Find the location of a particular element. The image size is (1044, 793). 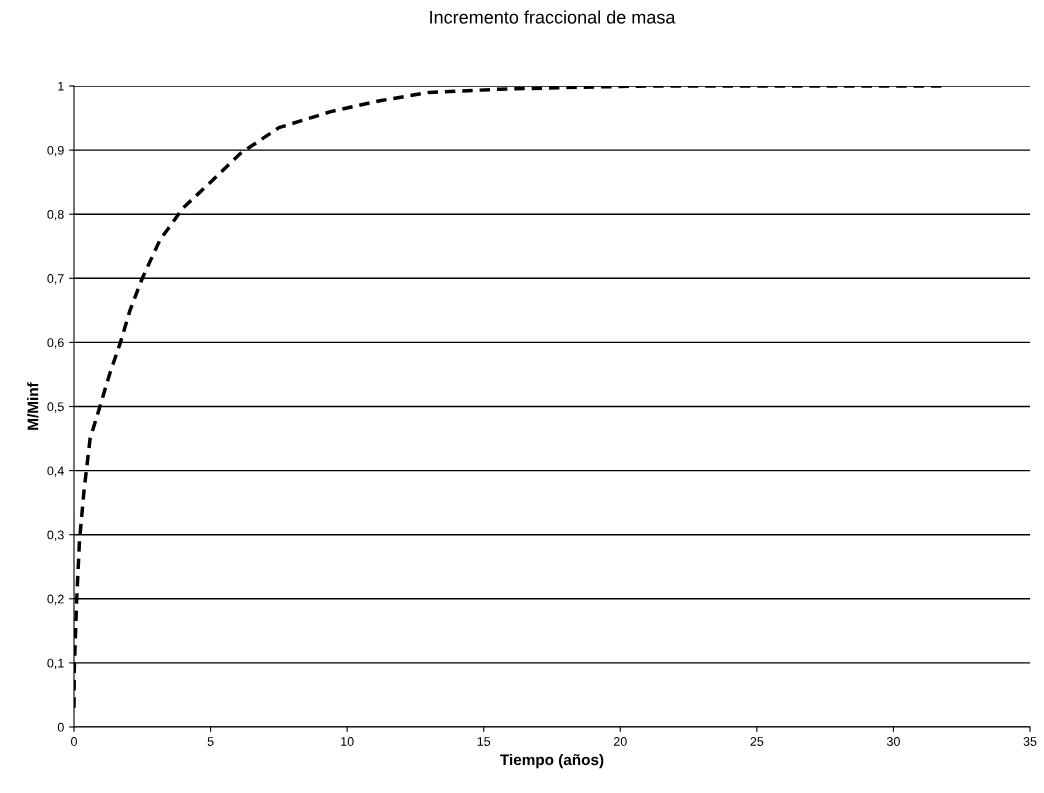

y-tick-label: 0,9 is located at coordinates (55, 151).